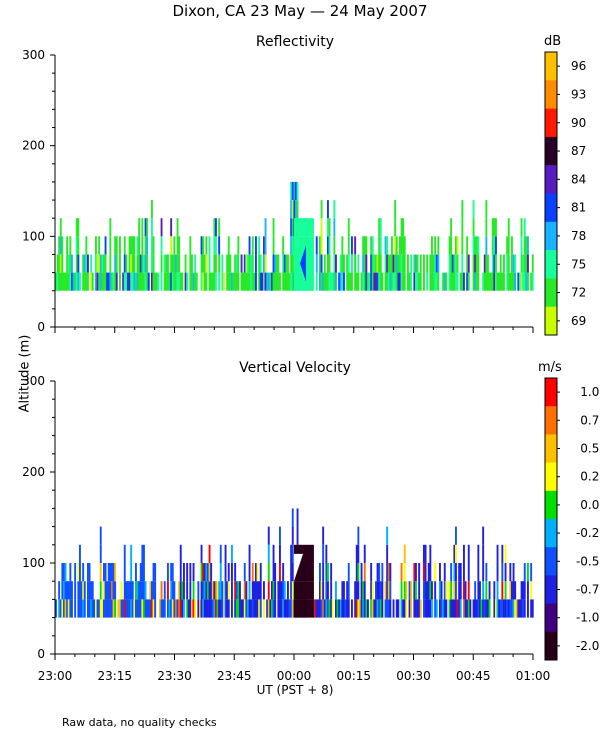 Image resolution: width=600 pixels, height=750 pixels. What do you see at coordinates (588, 533) in the screenshot?
I see `colorbar-label: -0.25` at bounding box center [588, 533].